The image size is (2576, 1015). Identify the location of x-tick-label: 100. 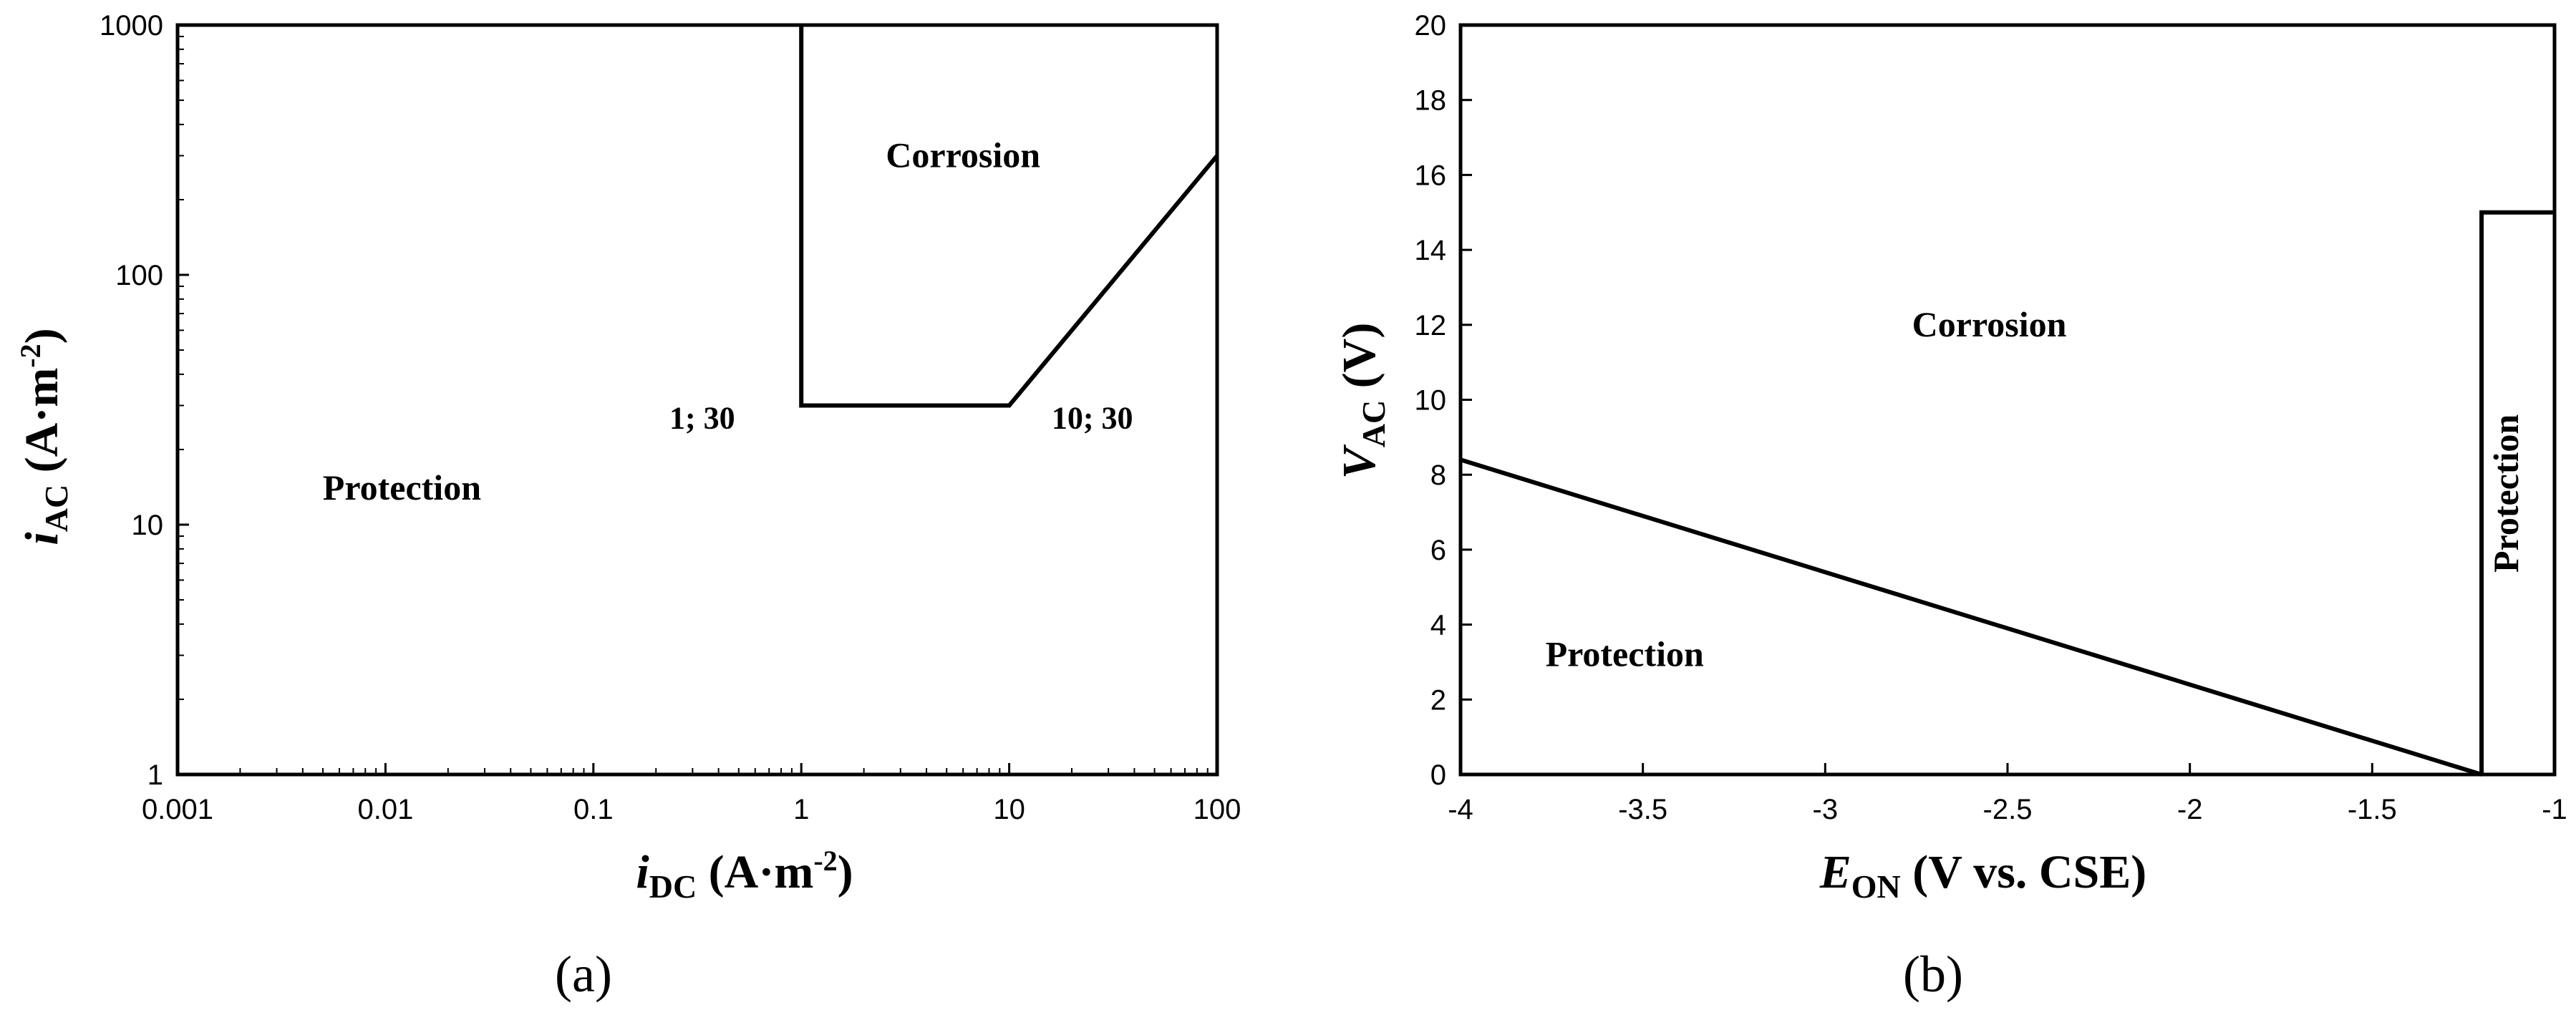
(1217, 809).